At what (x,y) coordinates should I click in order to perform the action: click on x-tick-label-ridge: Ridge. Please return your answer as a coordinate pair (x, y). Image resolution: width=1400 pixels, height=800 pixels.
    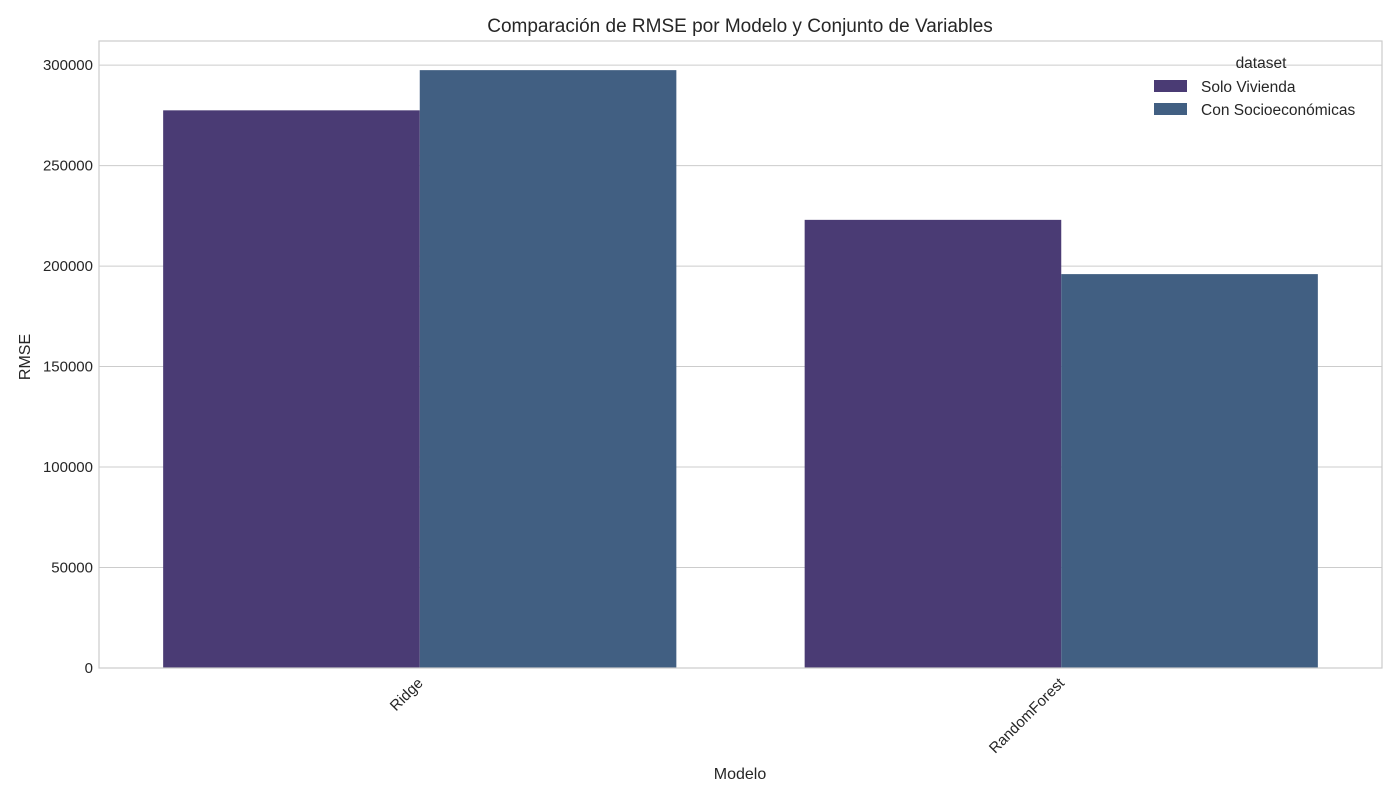
    Looking at the image, I should click on (407, 695).